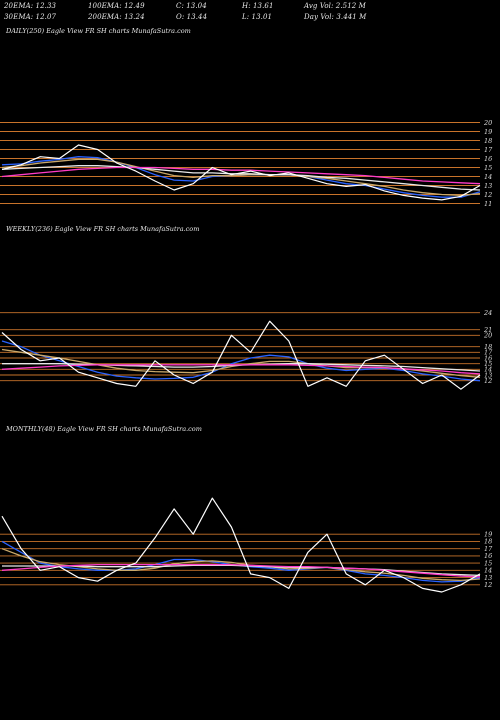  What do you see at coordinates (488, 353) in the screenshot?
I see `weekly-y-tick-4: 17` at bounding box center [488, 353].